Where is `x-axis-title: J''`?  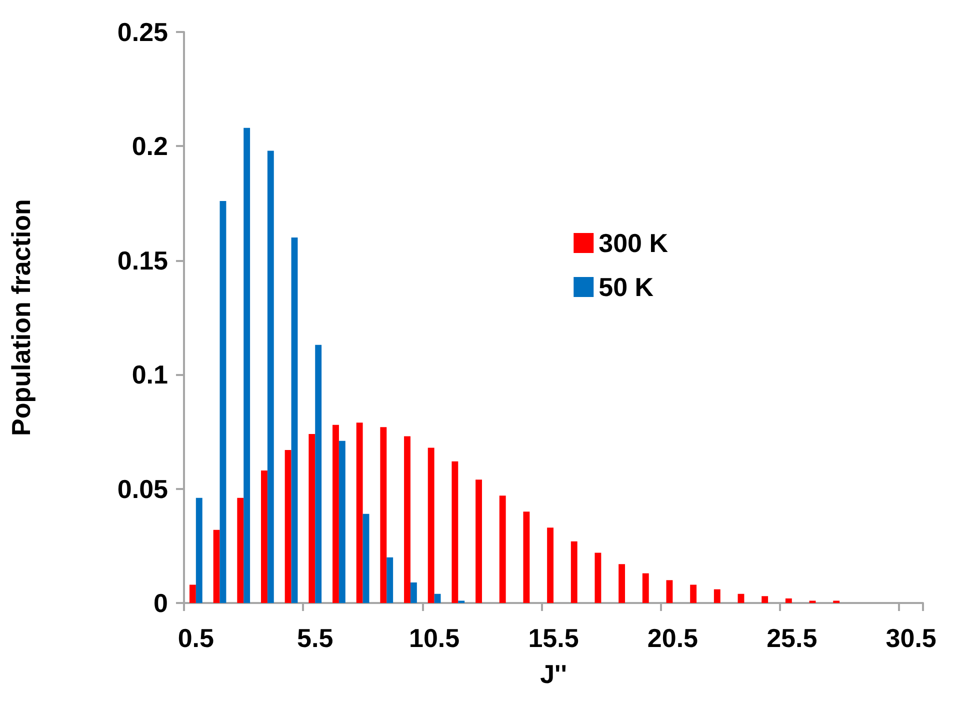
x-axis-title: J'' is located at coordinates (553, 674).